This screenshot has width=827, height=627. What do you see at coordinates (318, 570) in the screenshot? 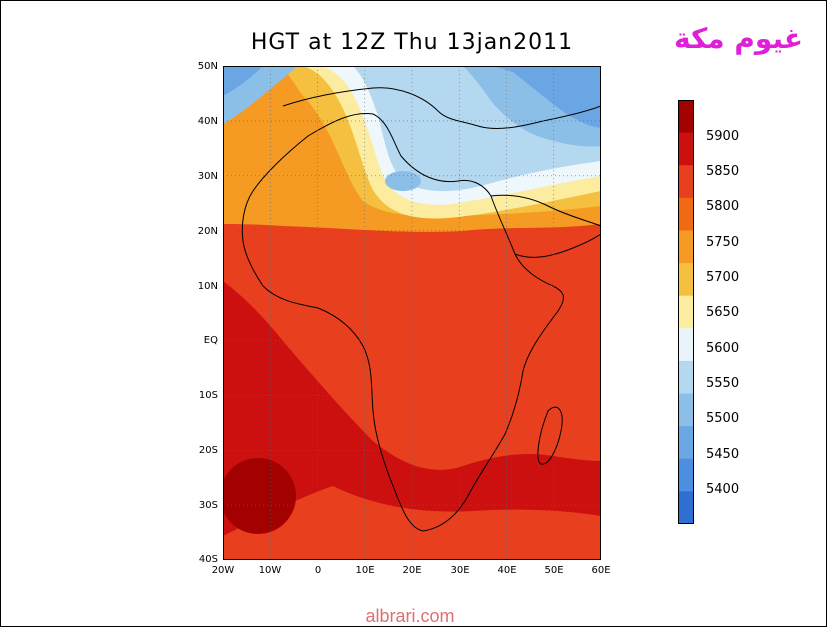
I see `lon-label: 0` at bounding box center [318, 570].